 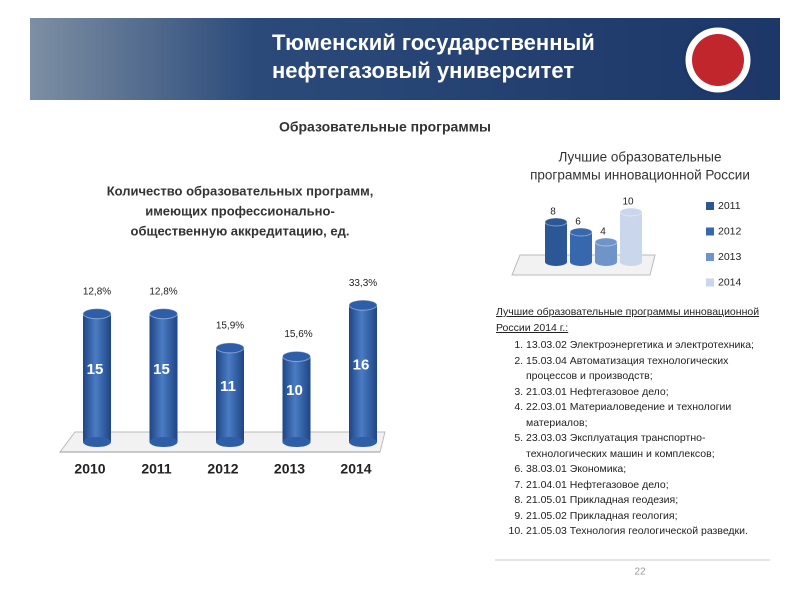 I want to click on header-title: нефтегазовый университет, so click(x=423, y=70).